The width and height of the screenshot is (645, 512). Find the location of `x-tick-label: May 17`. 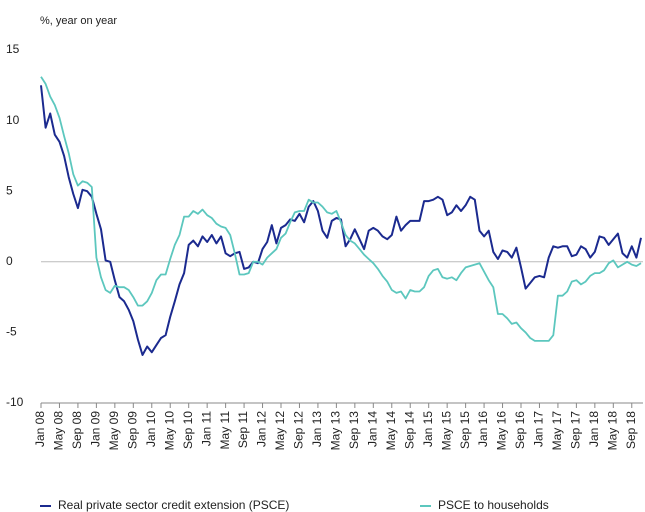

x-tick-label: May 17 is located at coordinates (557, 431).